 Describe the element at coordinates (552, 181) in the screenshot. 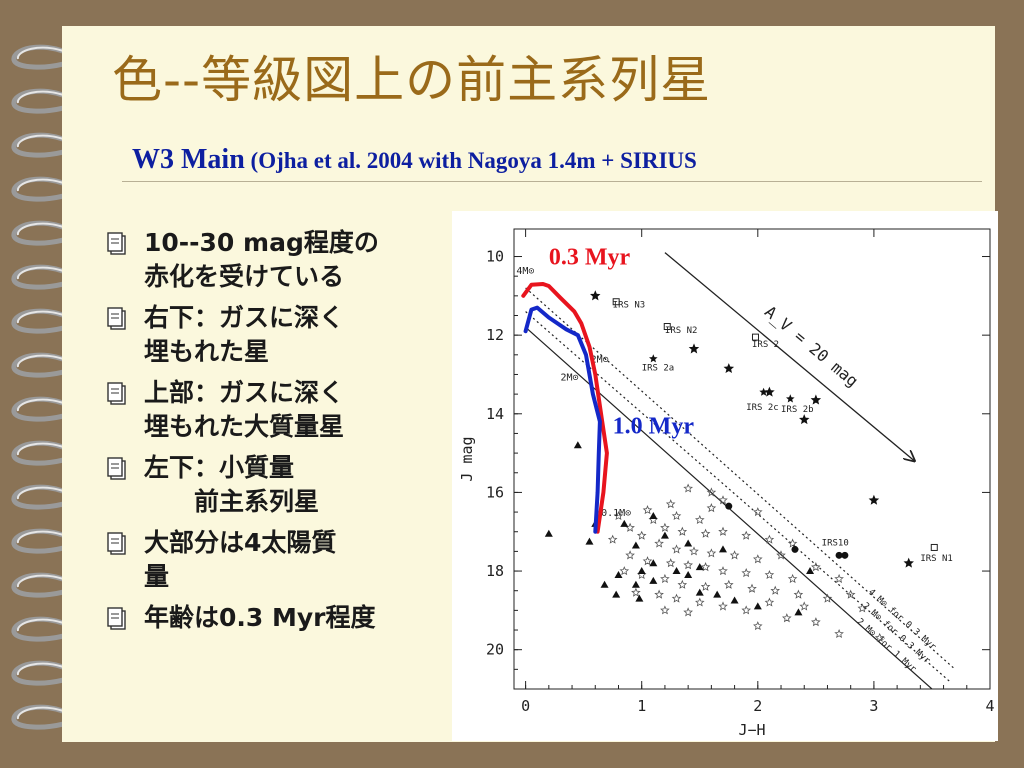

I see `title-divider` at that location.